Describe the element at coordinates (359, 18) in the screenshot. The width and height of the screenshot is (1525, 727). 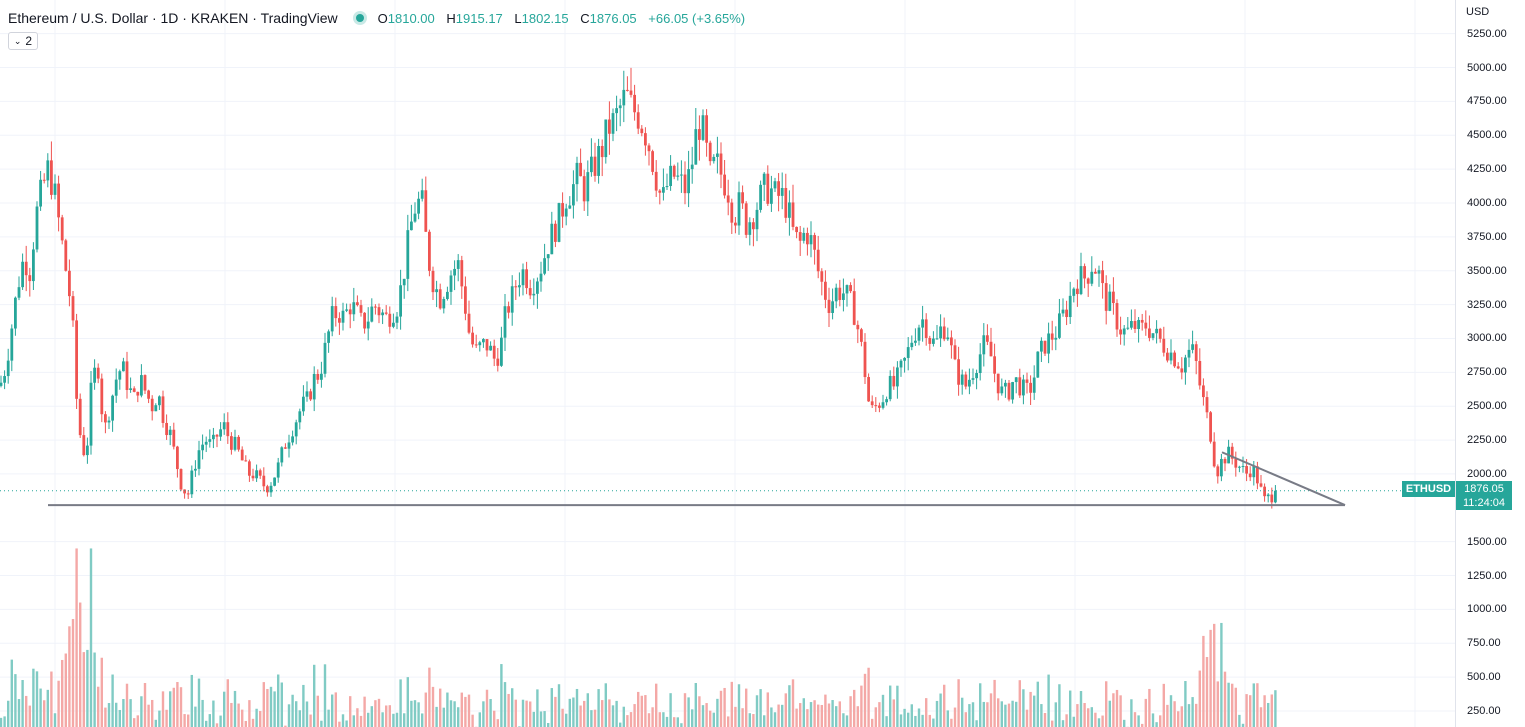
I see `market-status-icon` at that location.